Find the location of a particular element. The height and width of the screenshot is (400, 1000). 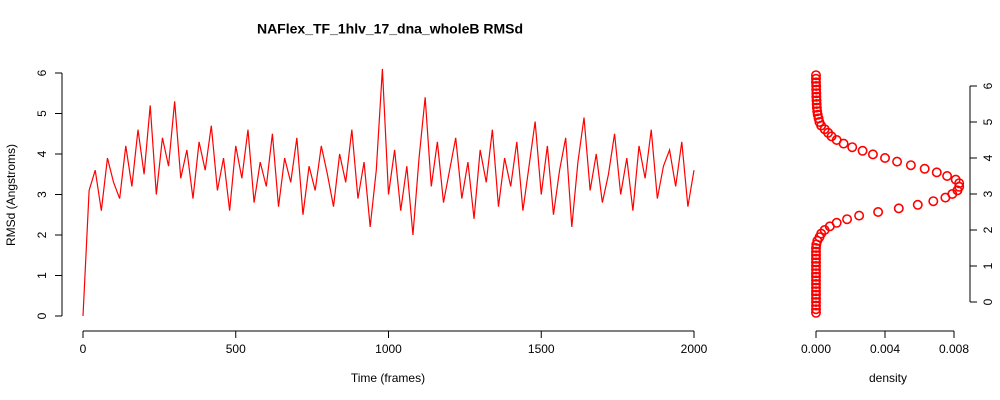

x-tick-label: 500 is located at coordinates (236, 349).